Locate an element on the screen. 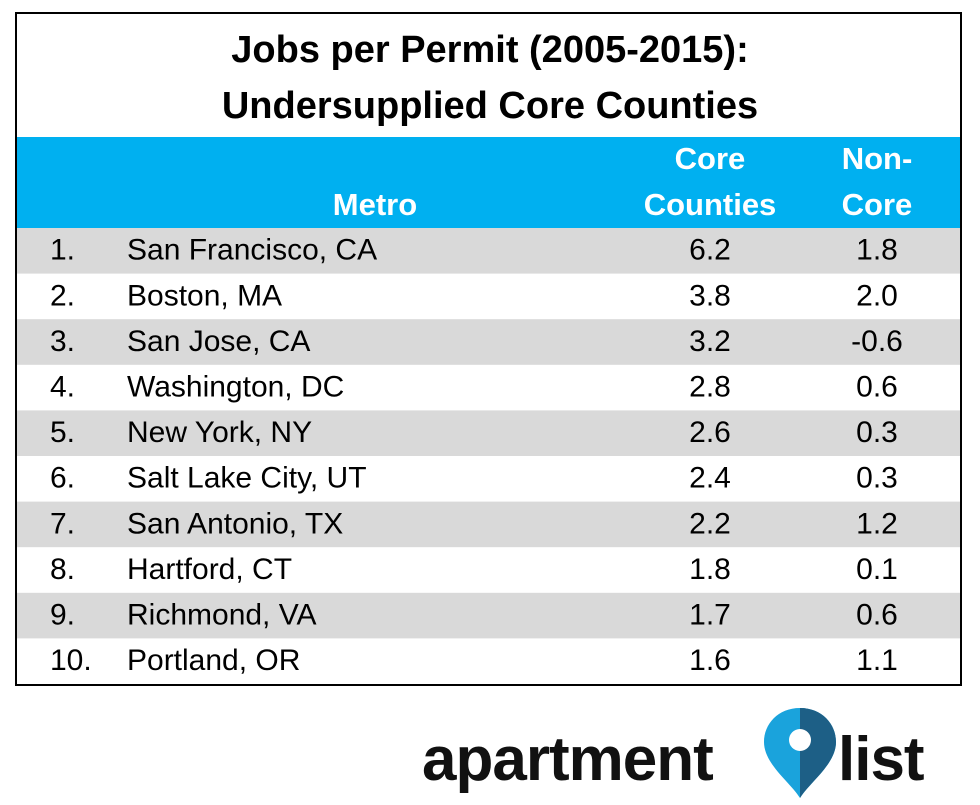  rank: 3. is located at coordinates (62, 341).